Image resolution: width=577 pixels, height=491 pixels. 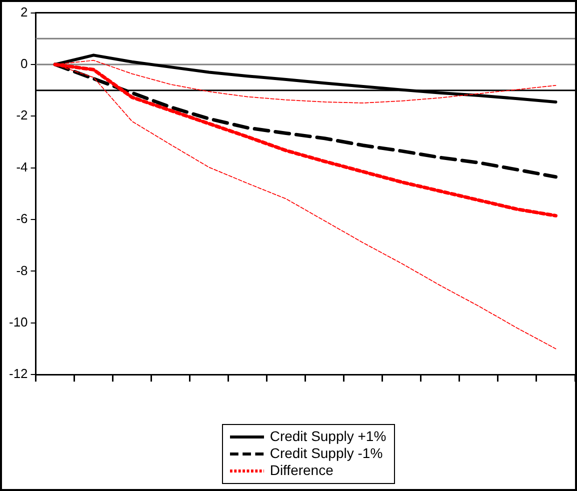 I want to click on y-tick-label: 0, so click(x=24, y=64).